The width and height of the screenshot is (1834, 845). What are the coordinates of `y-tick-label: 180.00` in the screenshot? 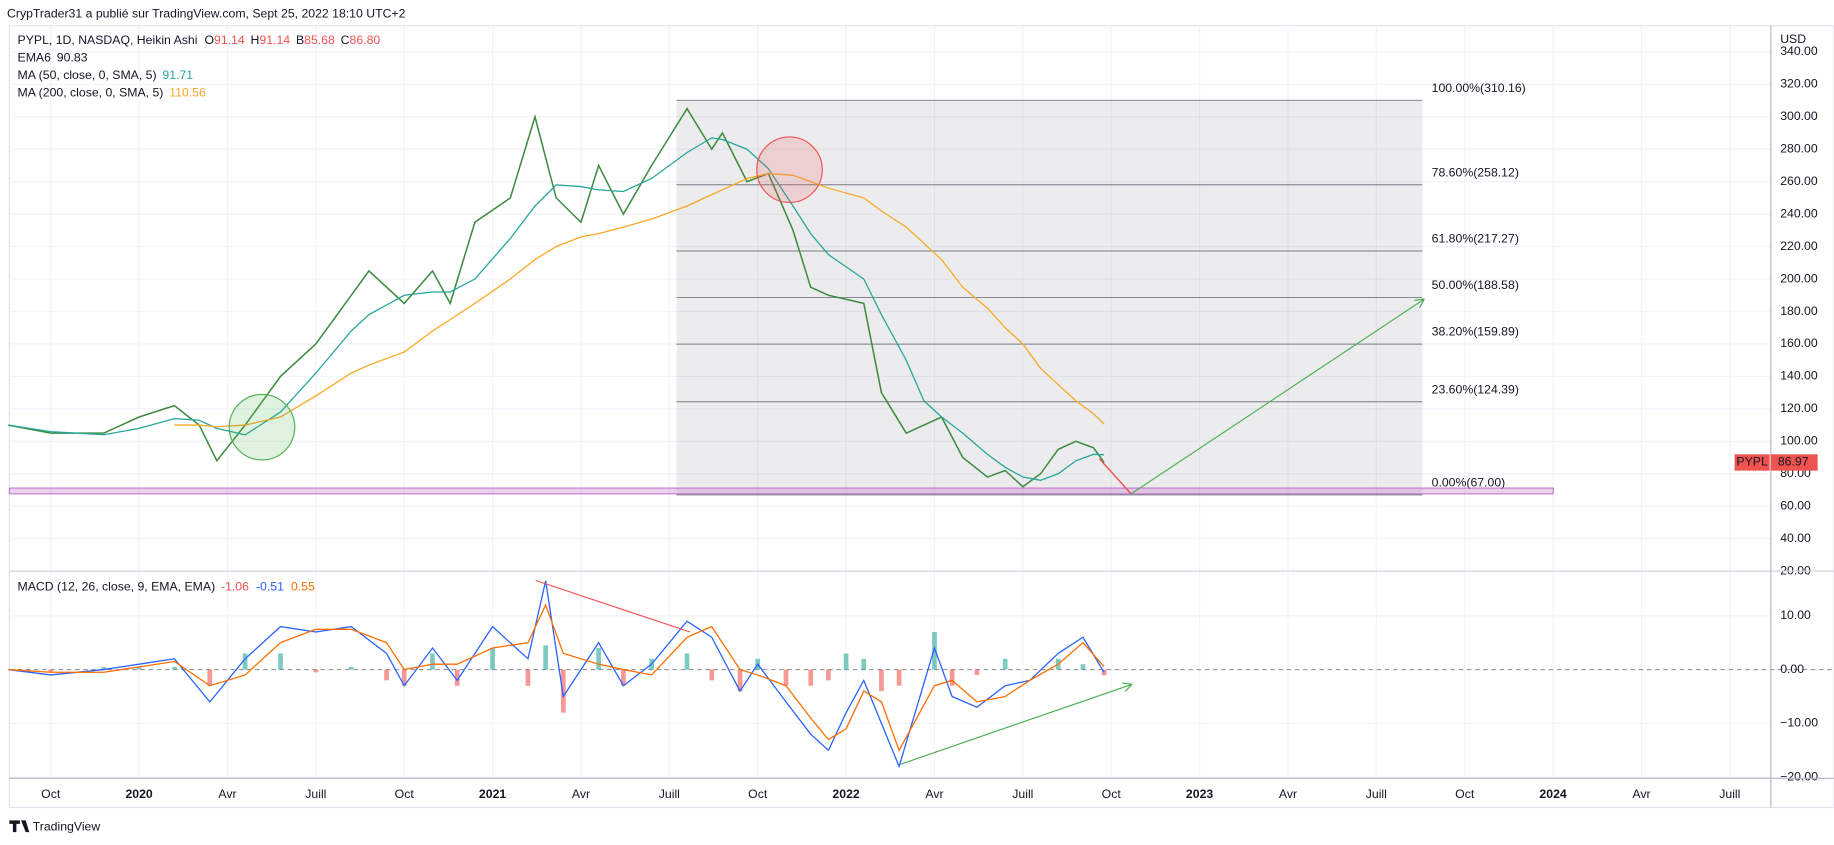 It's located at (1799, 311).